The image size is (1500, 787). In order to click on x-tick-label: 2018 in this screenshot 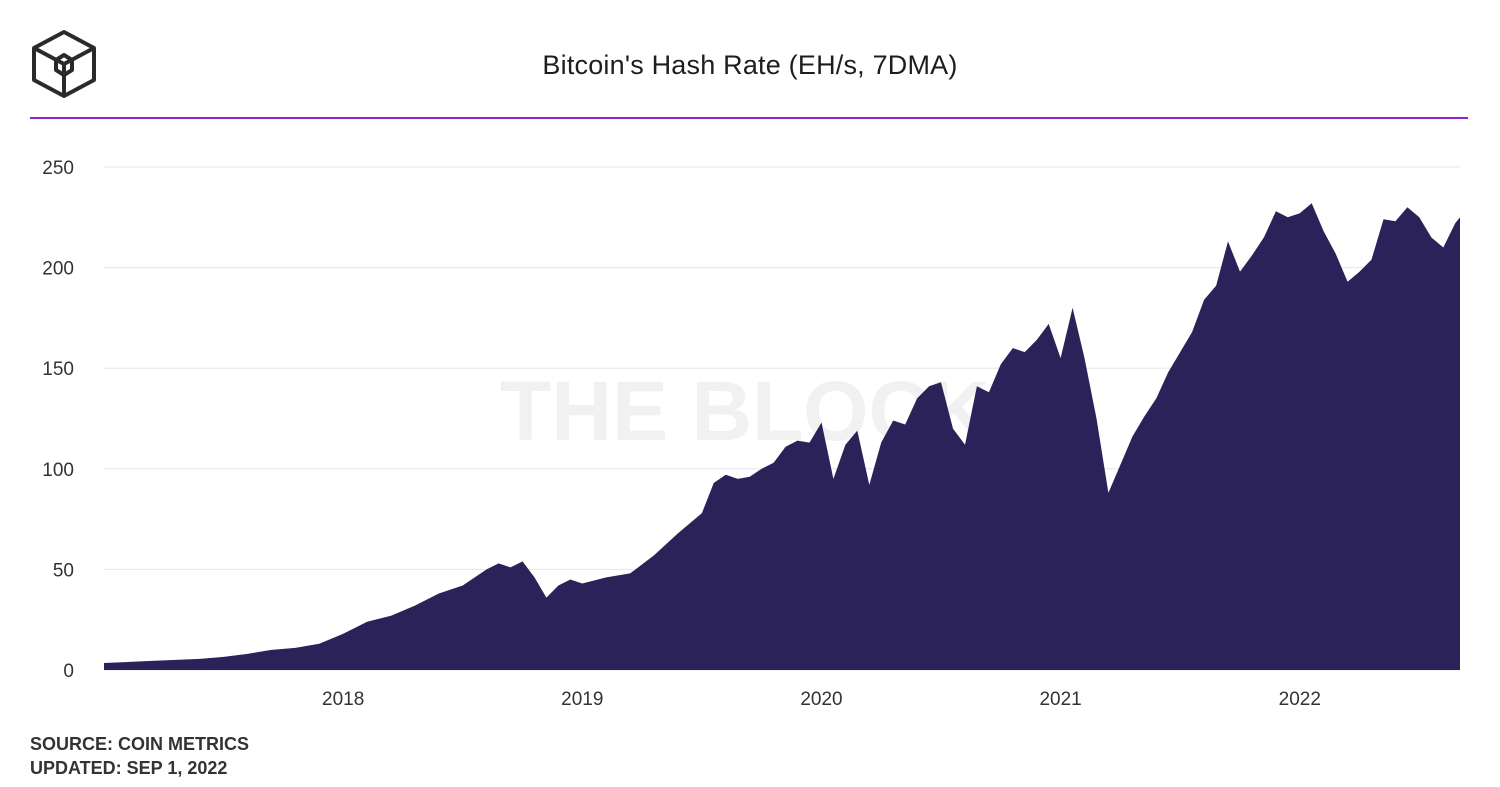, I will do `click(343, 699)`.